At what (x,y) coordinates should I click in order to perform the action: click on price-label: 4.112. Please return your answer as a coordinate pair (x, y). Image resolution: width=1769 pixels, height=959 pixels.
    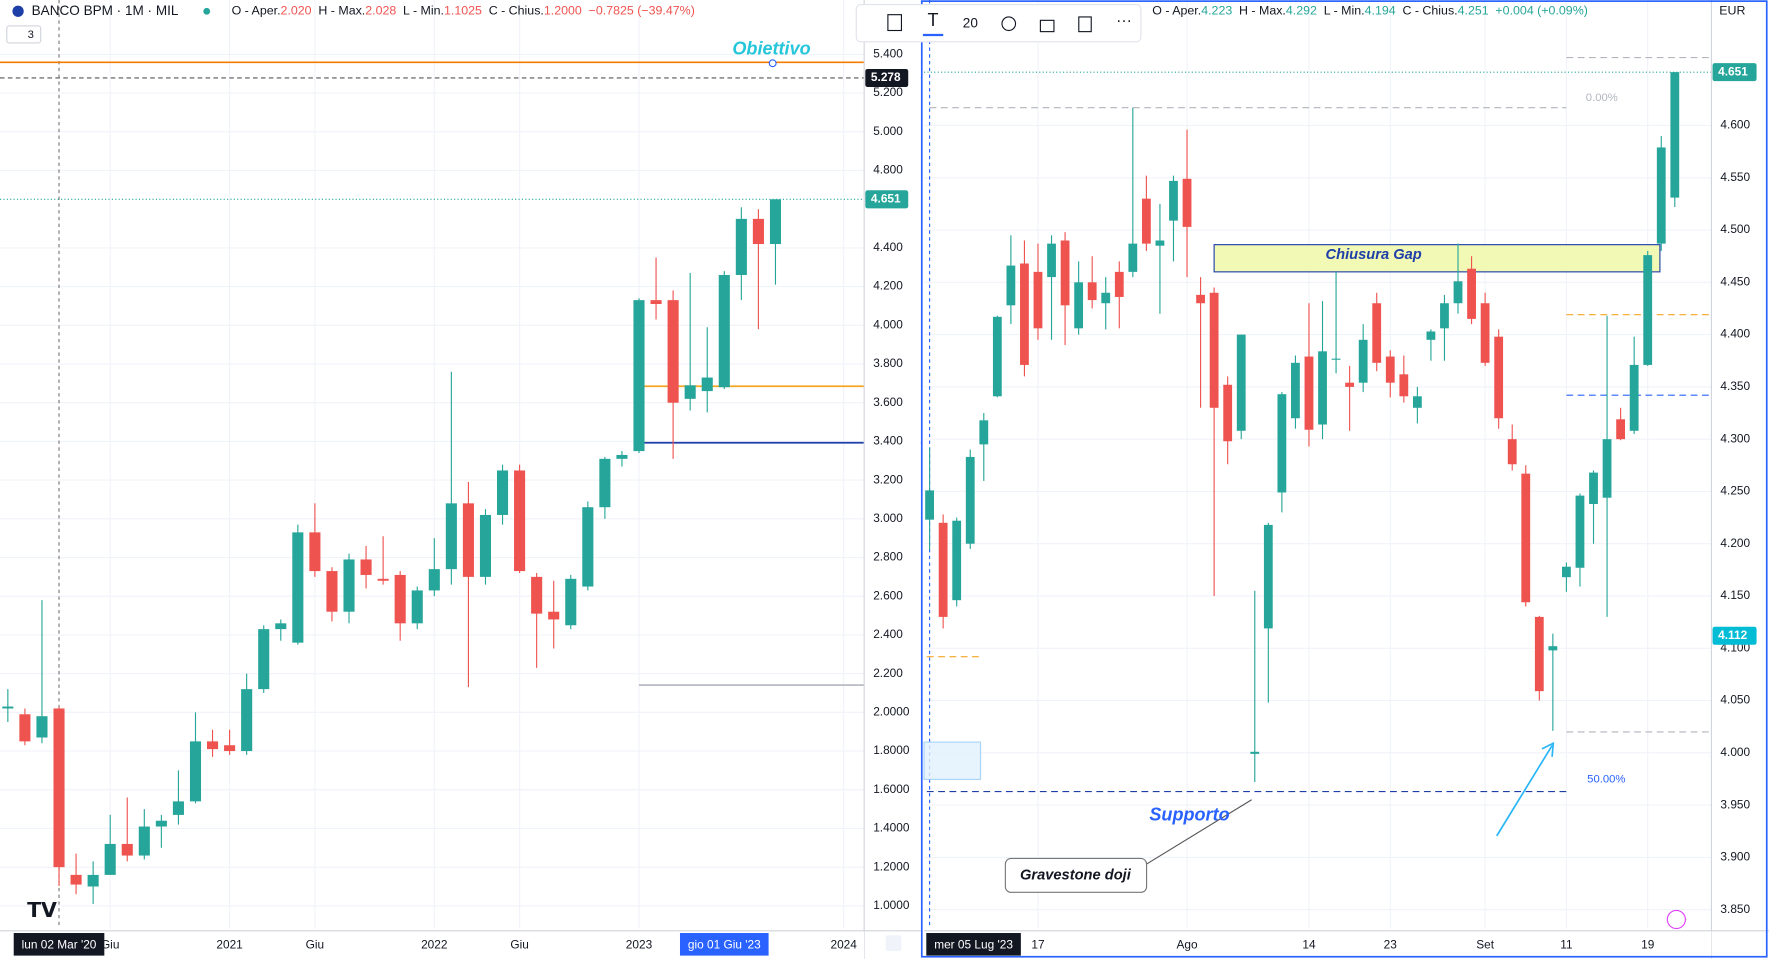
    Looking at the image, I should click on (1732, 635).